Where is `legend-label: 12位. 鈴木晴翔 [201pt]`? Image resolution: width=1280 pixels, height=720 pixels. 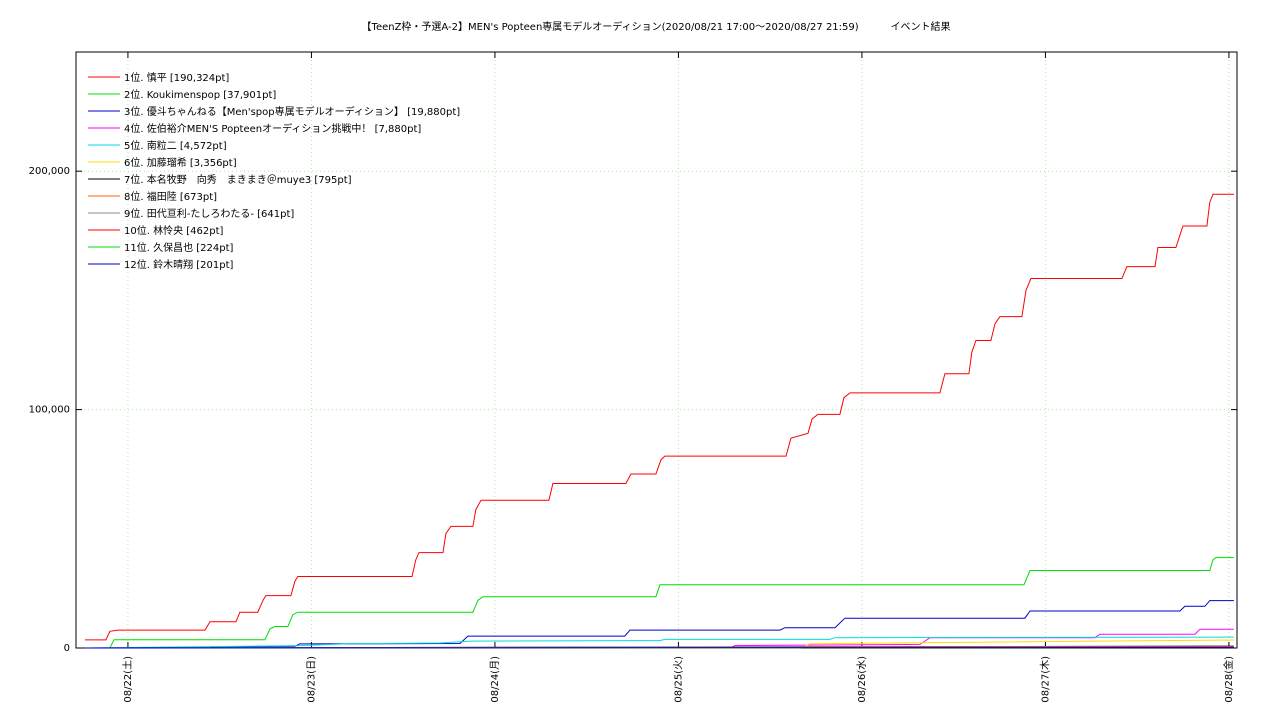
legend-label: 12位. 鈴木晴翔 [201pt] is located at coordinates (179, 264).